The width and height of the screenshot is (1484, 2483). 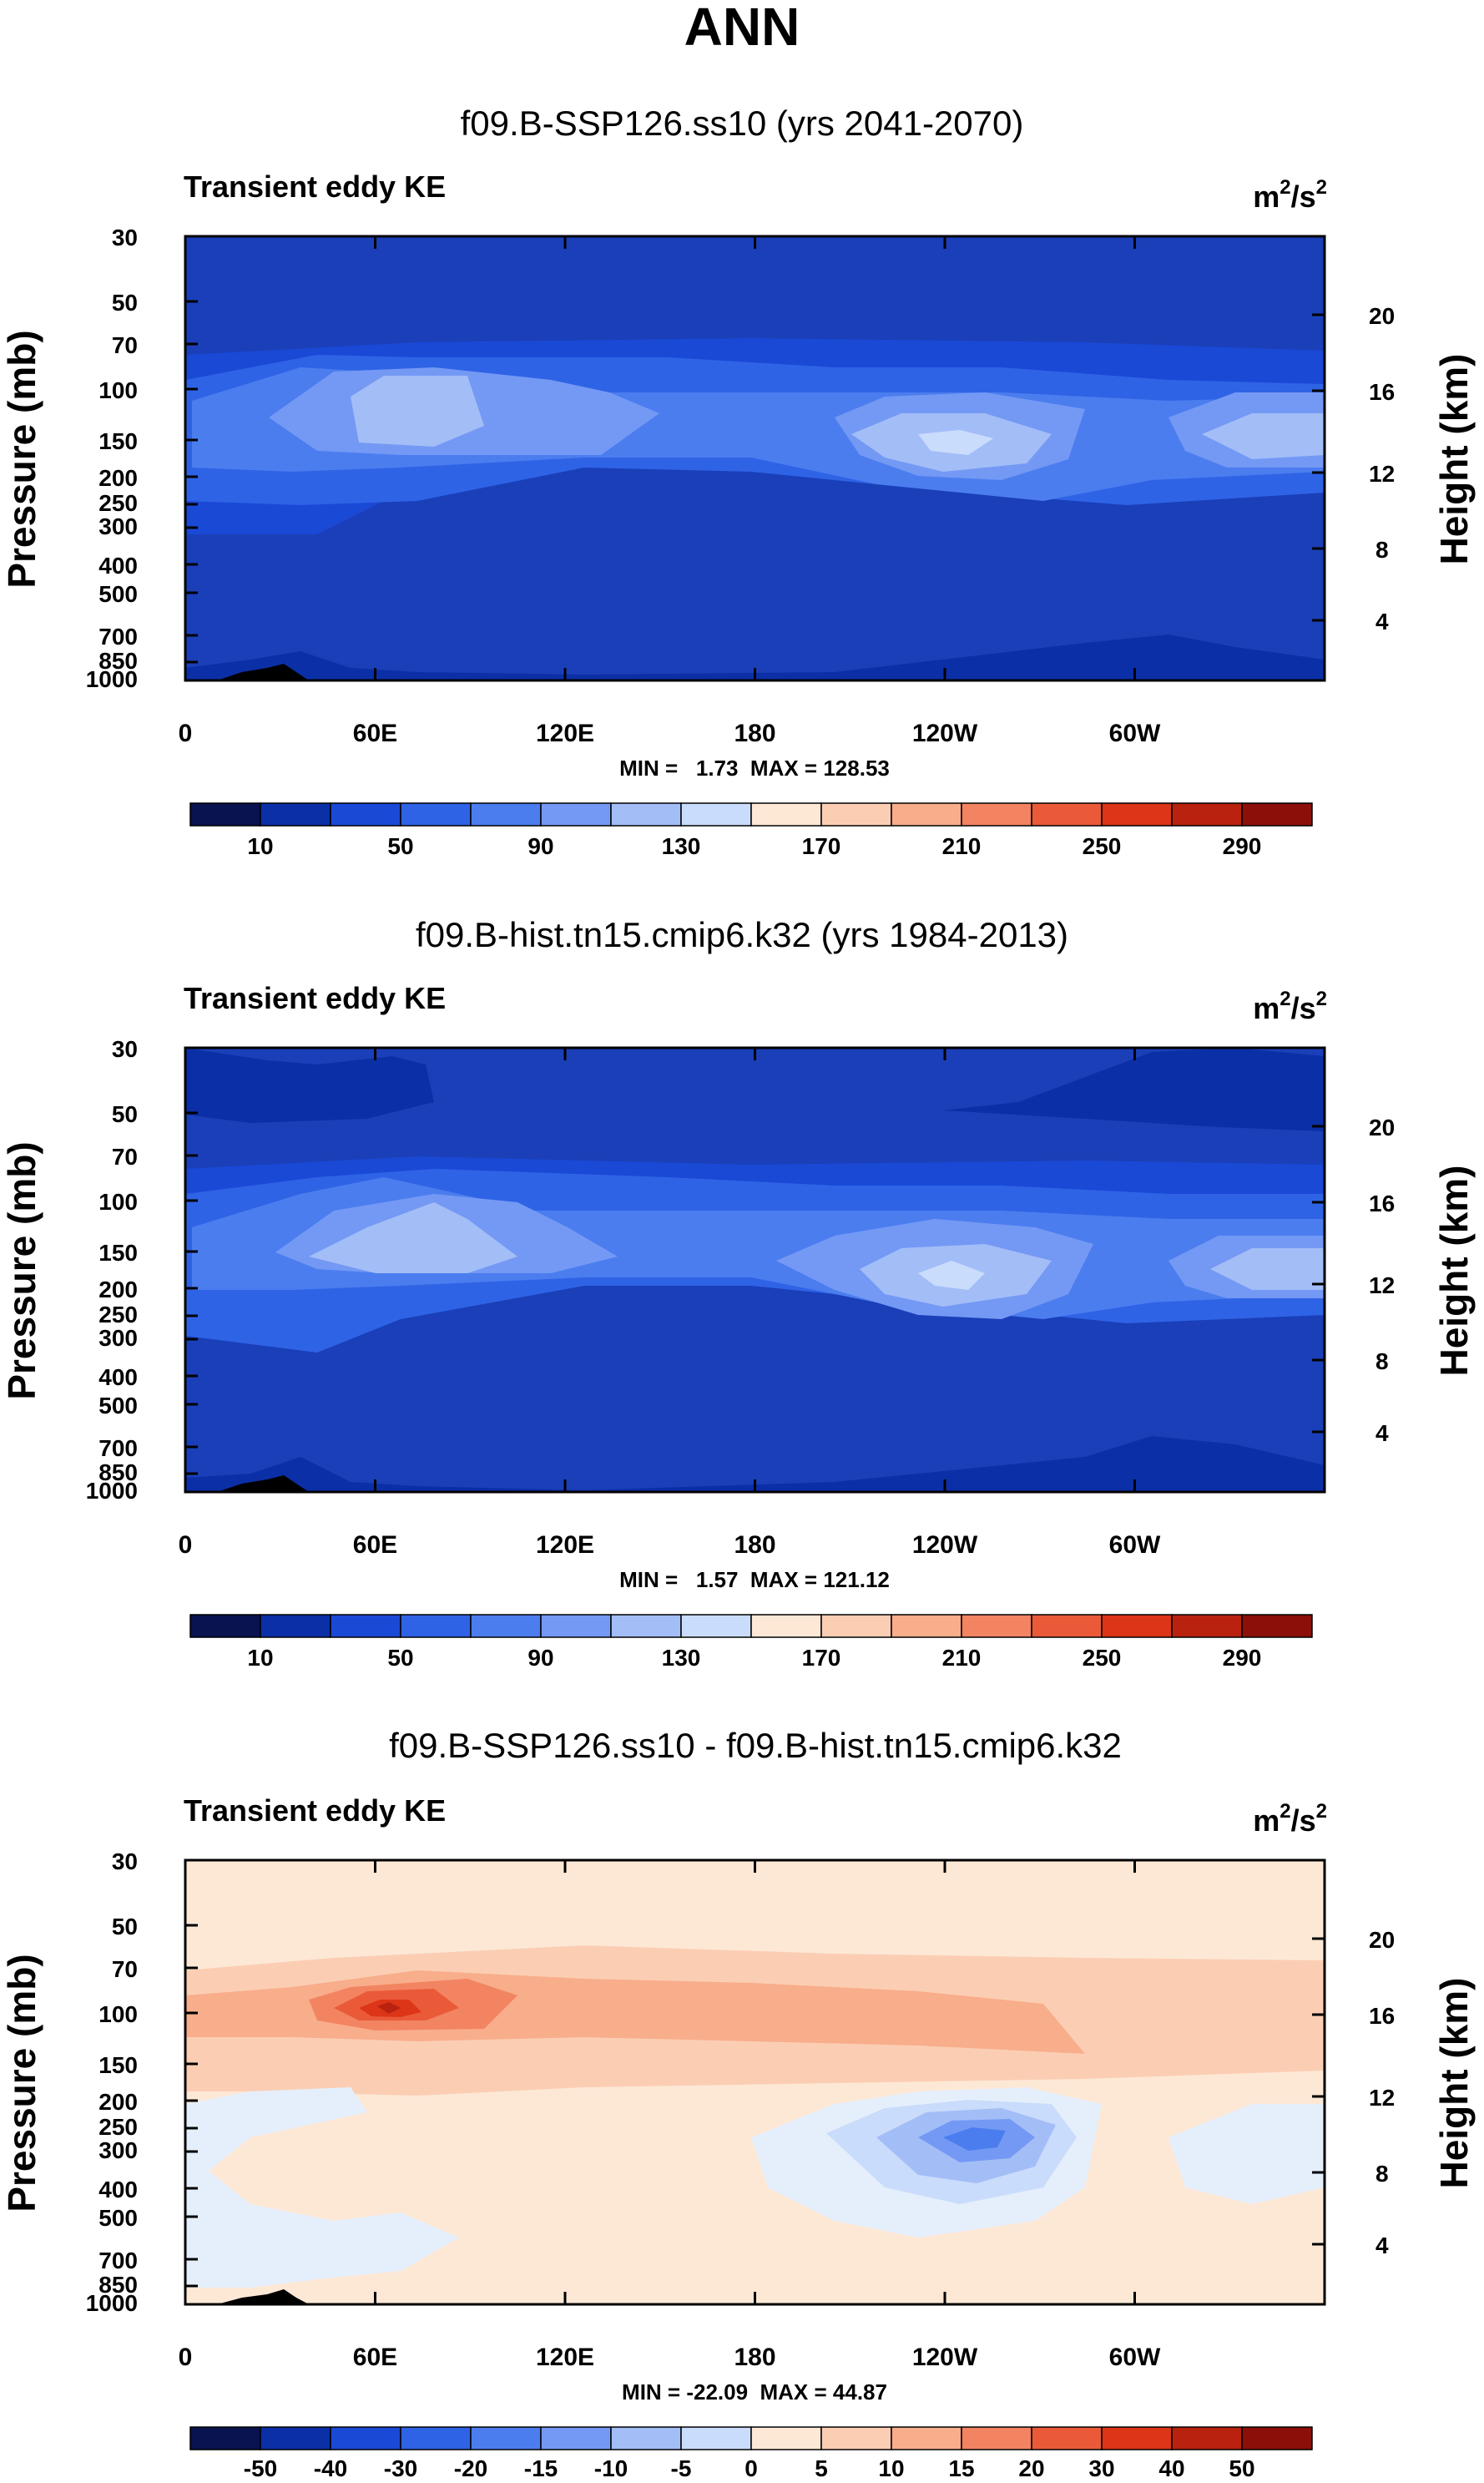 What do you see at coordinates (821, 846) in the screenshot?
I see `colorbar-label: 170` at bounding box center [821, 846].